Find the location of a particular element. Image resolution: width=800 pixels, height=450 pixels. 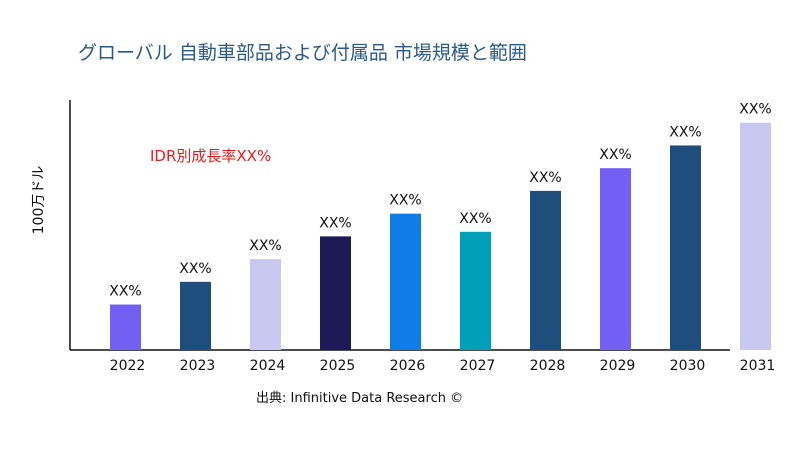

x-tick-label-2026: 2026 is located at coordinates (408, 366).